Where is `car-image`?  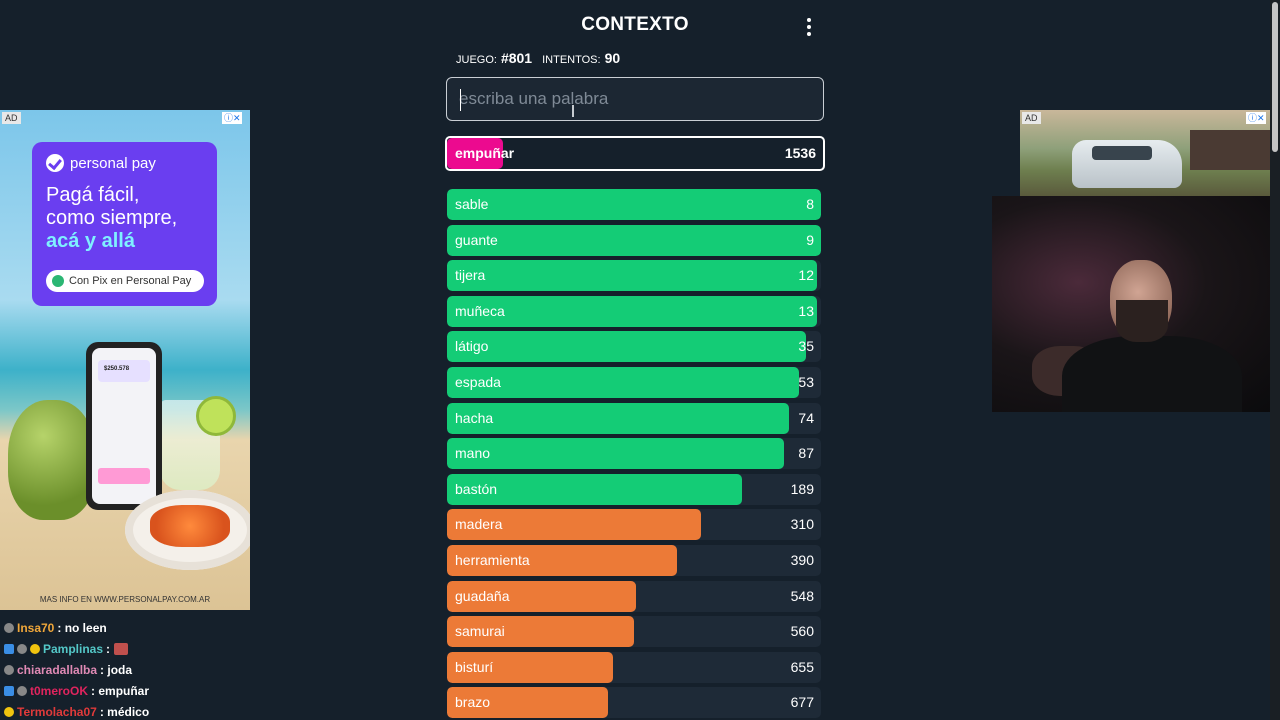
car-image is located at coordinates (1127, 164).